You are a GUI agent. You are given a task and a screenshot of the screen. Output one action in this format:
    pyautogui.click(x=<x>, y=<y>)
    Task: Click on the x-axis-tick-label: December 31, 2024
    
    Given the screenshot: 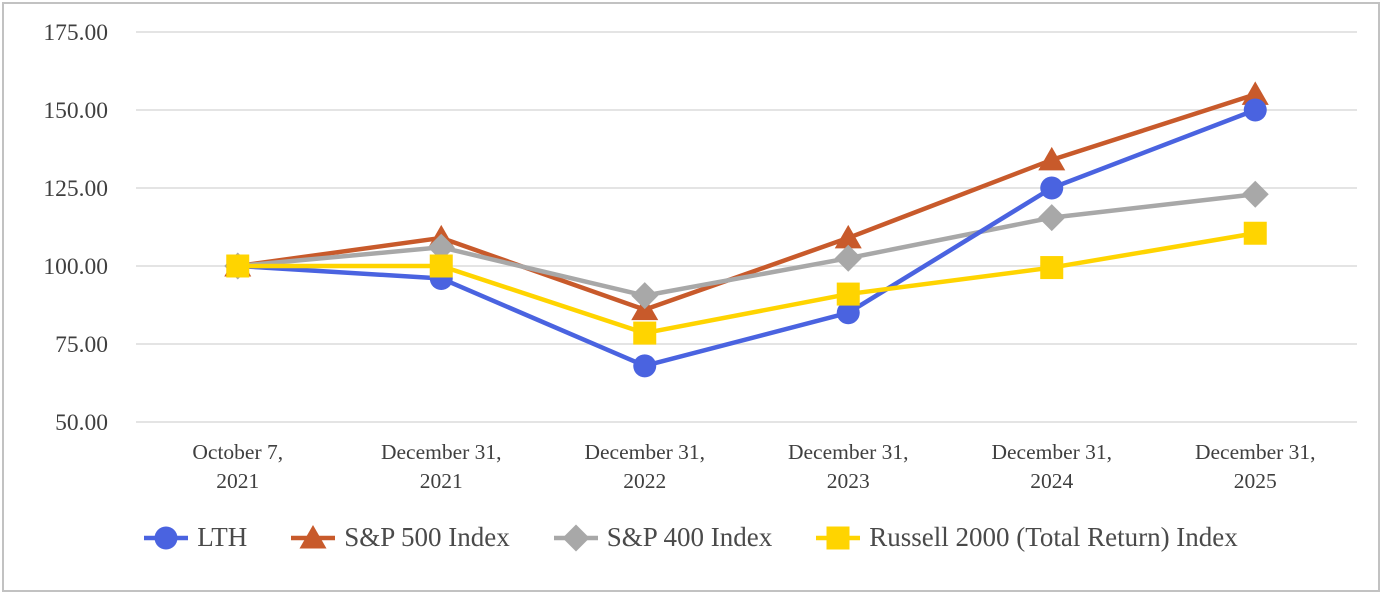 What is the action you would take?
    pyautogui.click(x=1051, y=466)
    